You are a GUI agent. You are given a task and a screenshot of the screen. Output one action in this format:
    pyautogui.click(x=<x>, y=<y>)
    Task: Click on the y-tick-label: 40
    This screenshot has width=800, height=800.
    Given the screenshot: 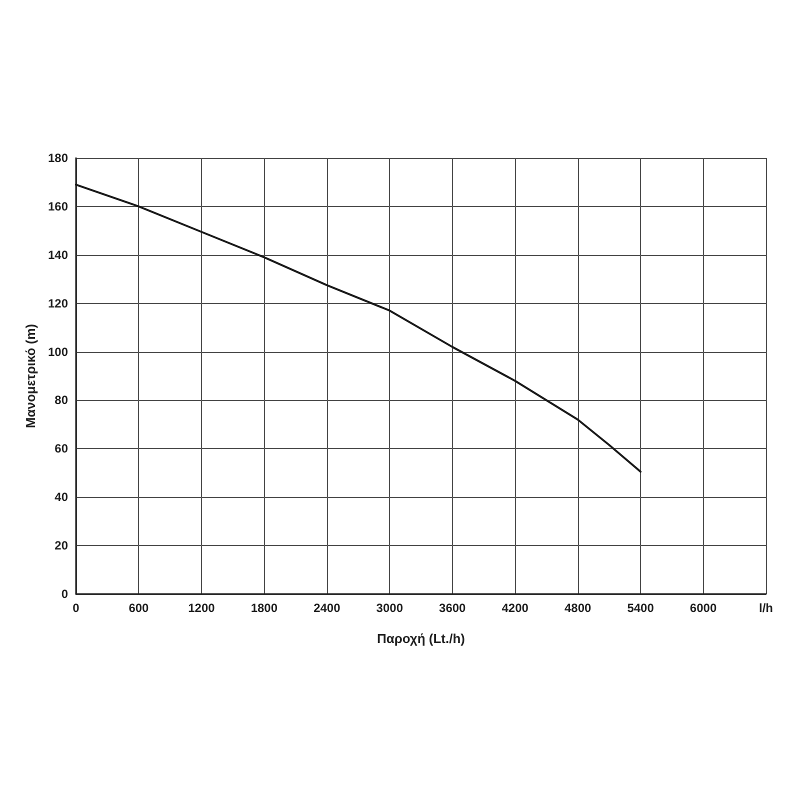 What is the action you would take?
    pyautogui.click(x=61, y=497)
    